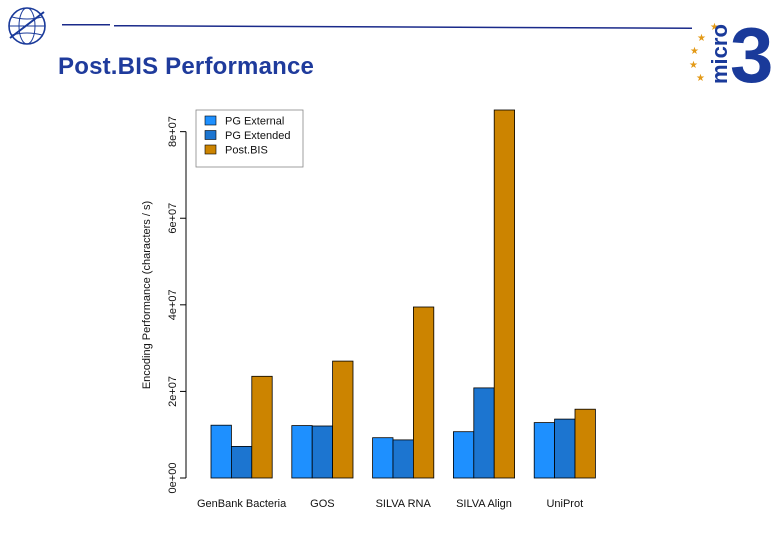  Describe the element at coordinates (463, 455) in the screenshot. I see `bar-silva-align-pg-external` at that location.